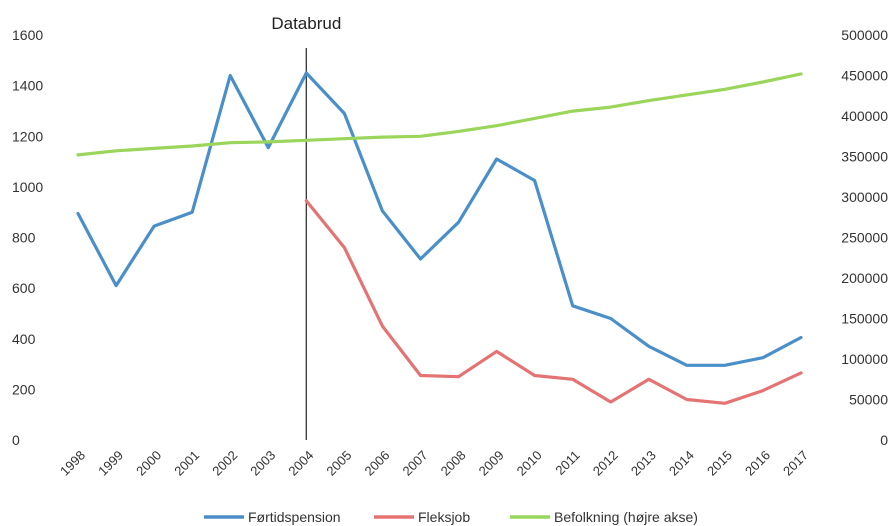 This screenshot has height=526, width=891. Describe the element at coordinates (643, 463) in the screenshot. I see `x-tick-label: 2013` at that location.